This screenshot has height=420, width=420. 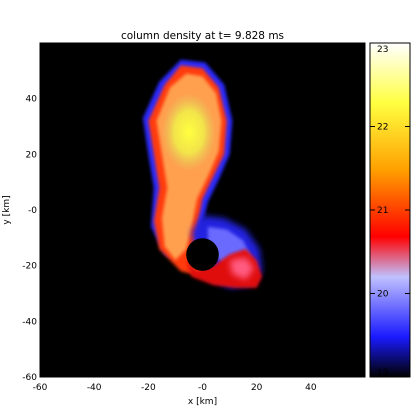 I want to click on y-tick-label: 20, so click(x=32, y=155).